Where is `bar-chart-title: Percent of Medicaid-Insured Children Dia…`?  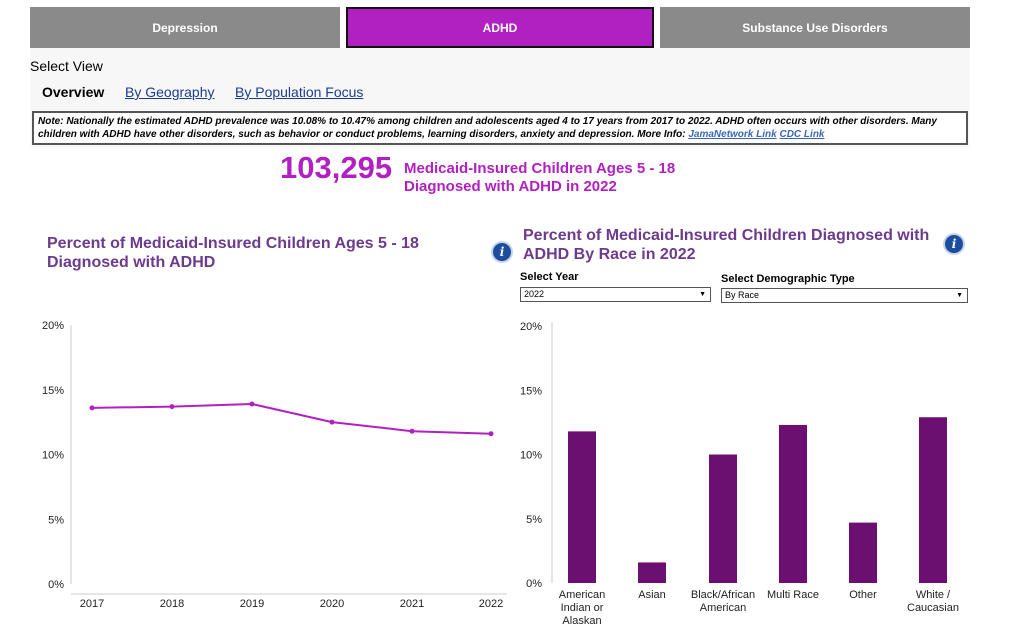 bar-chart-title: Percent of Medicaid-Insured Children Dia… is located at coordinates (726, 245).